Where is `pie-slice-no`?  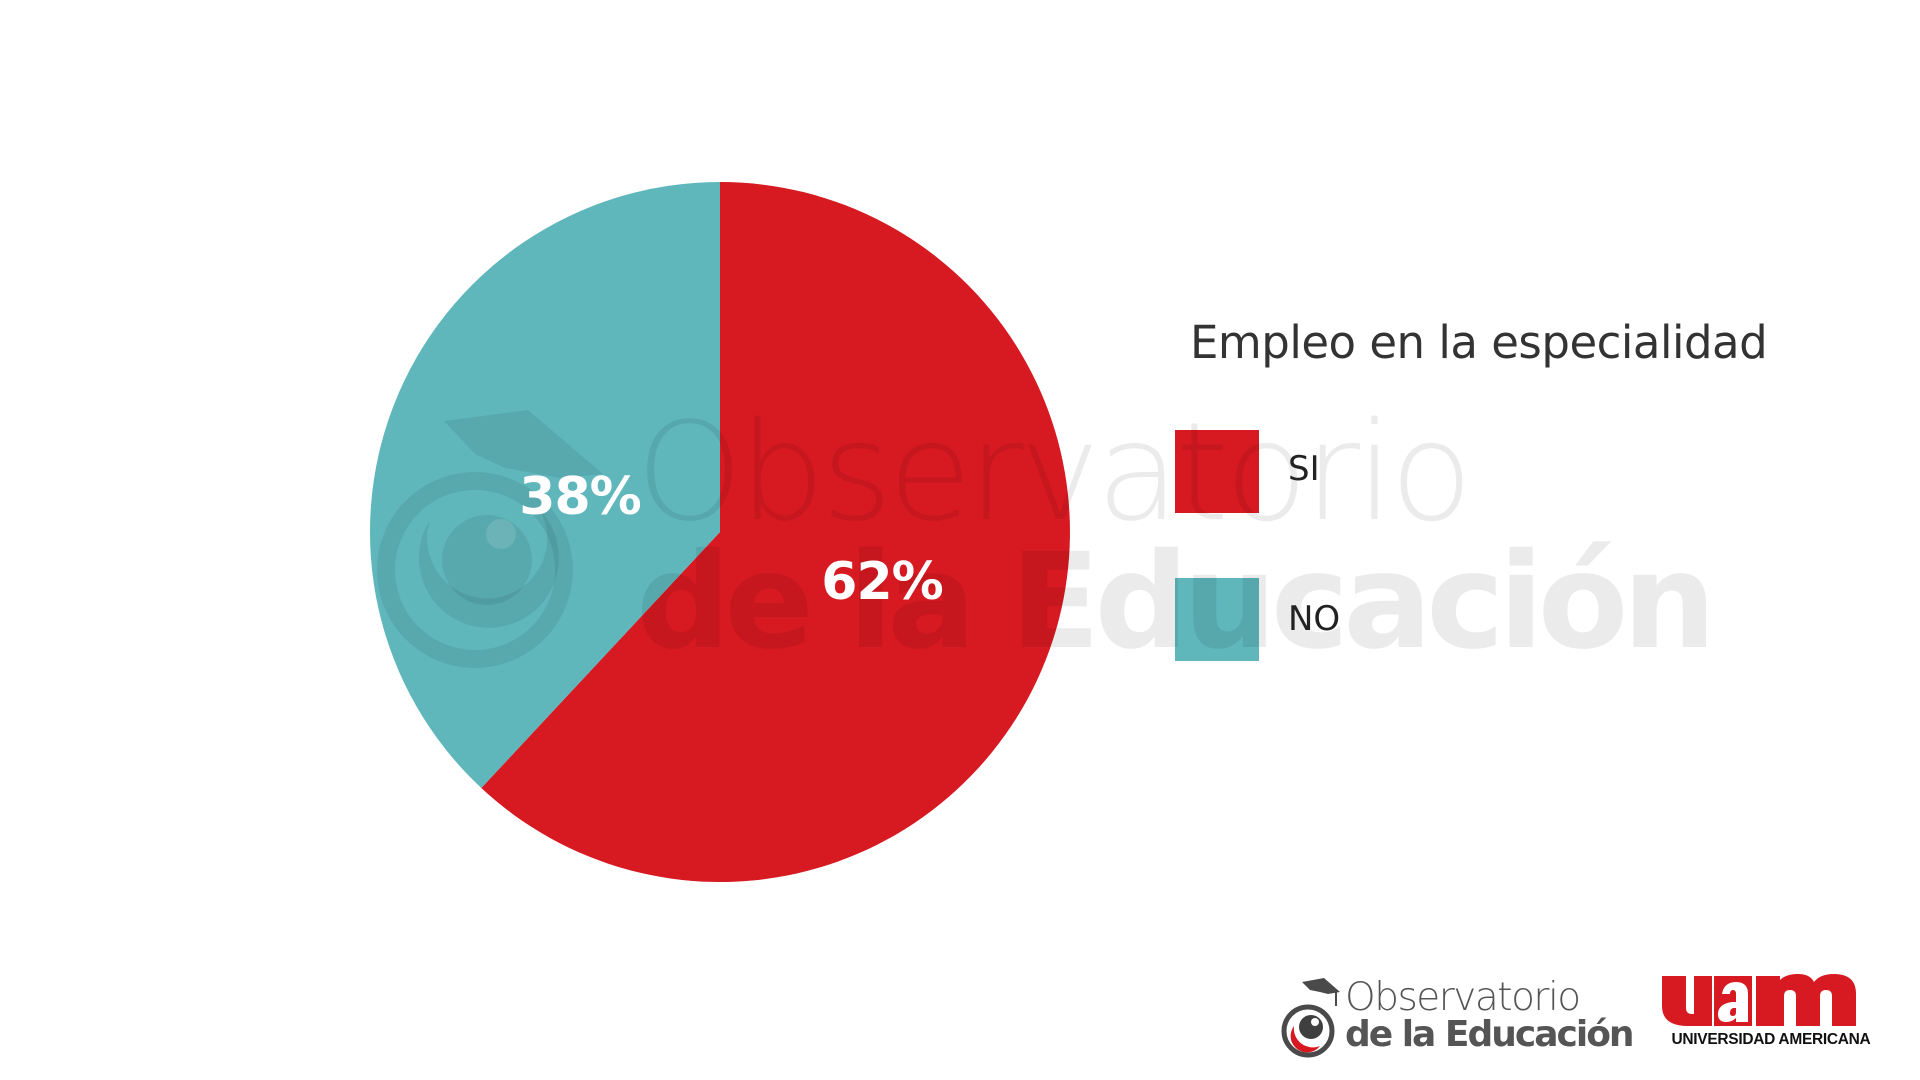
pie-slice-no is located at coordinates (544, 485).